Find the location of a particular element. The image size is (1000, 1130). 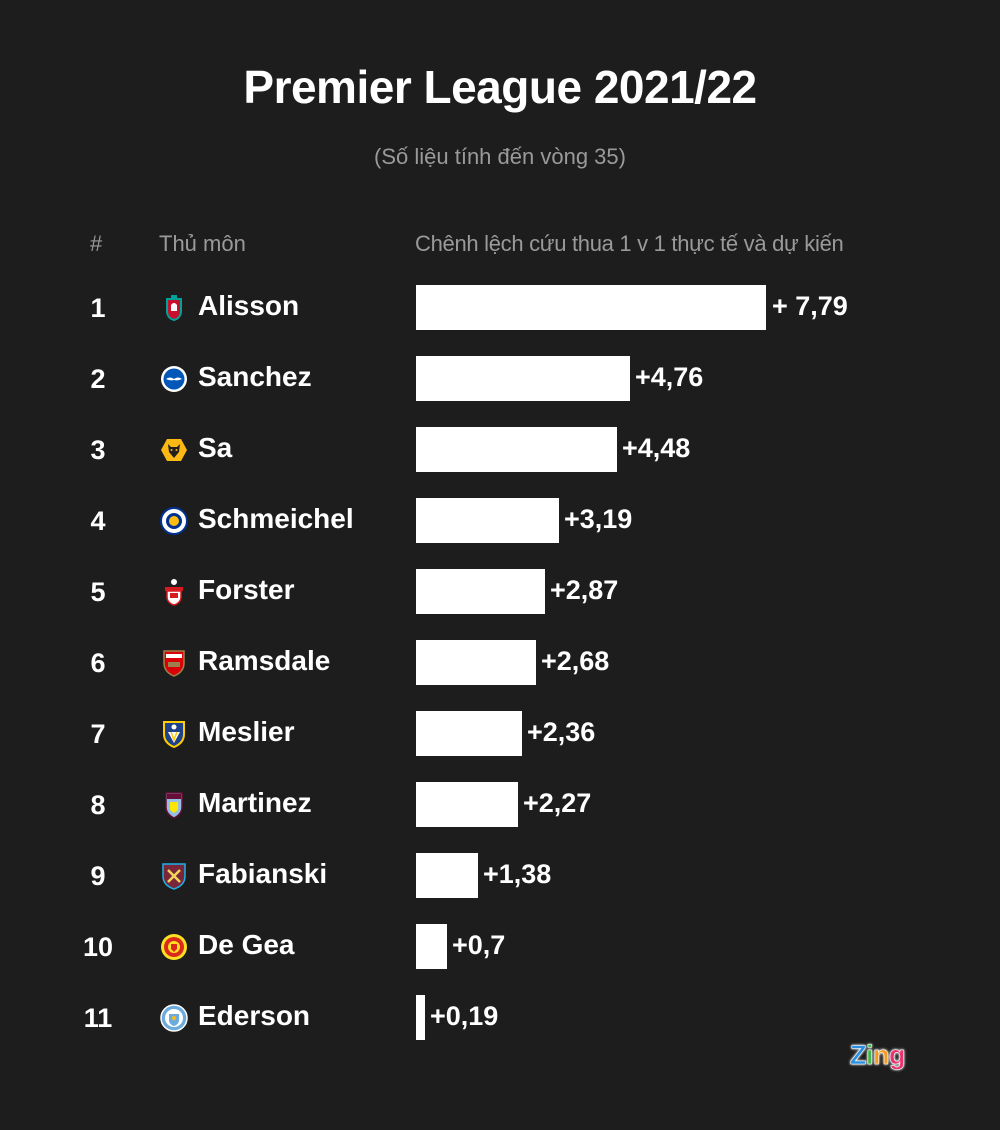

value-label: +0,7 is located at coordinates (479, 945).